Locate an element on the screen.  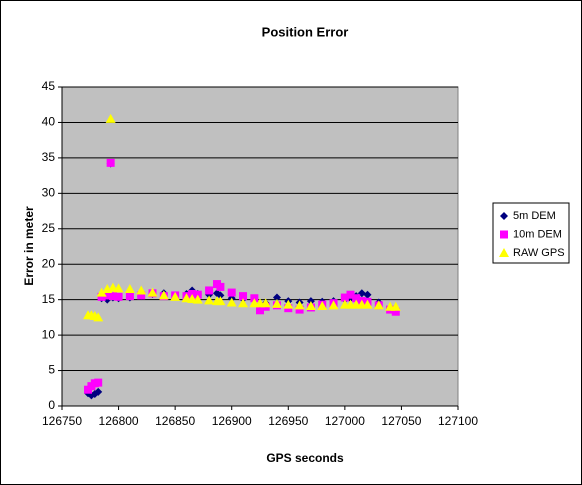
legend-label: RAW GPS is located at coordinates (539, 253).